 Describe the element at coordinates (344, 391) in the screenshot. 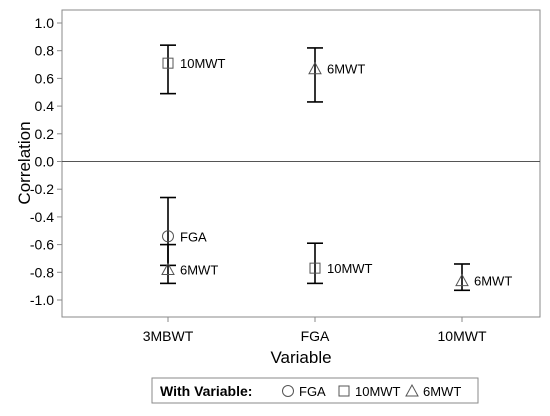

I see `legend-square-icon` at that location.